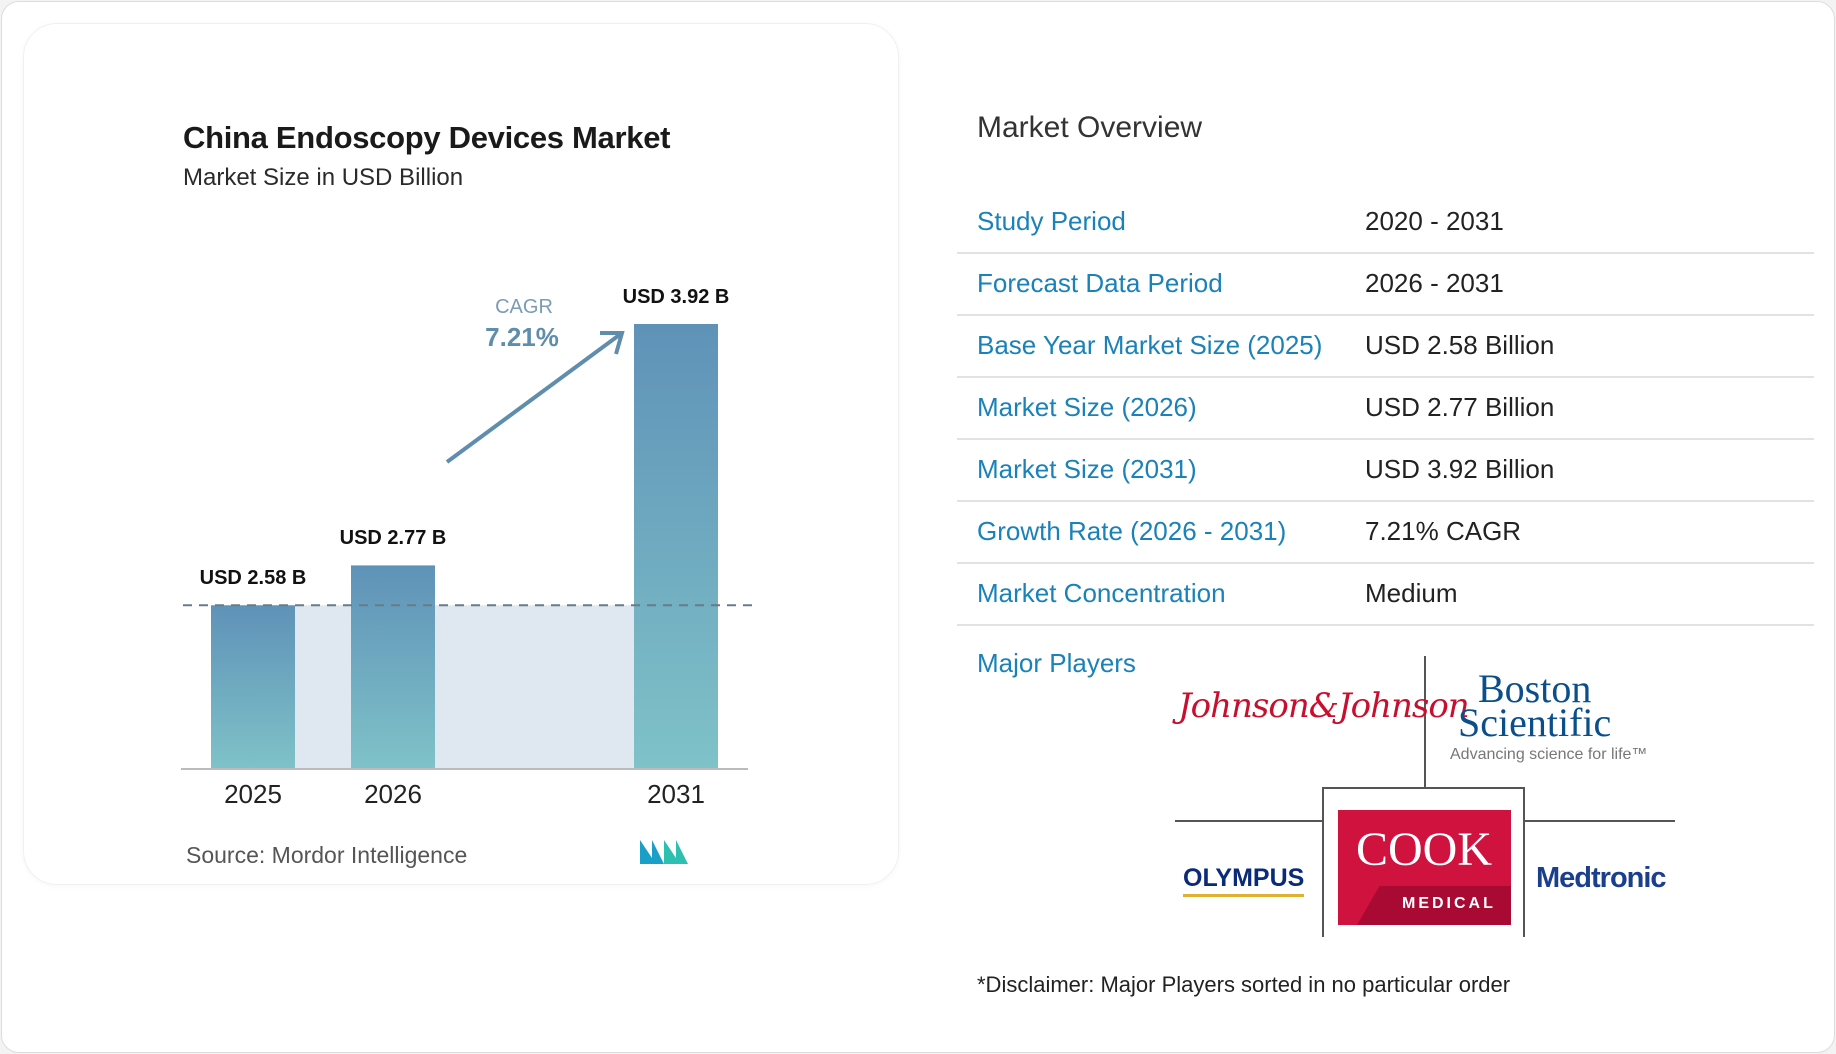 Image resolution: width=1836 pixels, height=1054 pixels. I want to click on bar-2025, so click(253, 687).